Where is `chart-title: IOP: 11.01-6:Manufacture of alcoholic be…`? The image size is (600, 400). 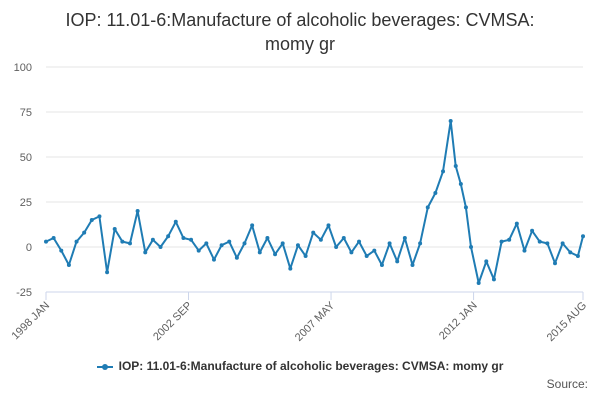 chart-title: IOP: 11.01-6:Manufacture of alcoholic be… is located at coordinates (300, 32).